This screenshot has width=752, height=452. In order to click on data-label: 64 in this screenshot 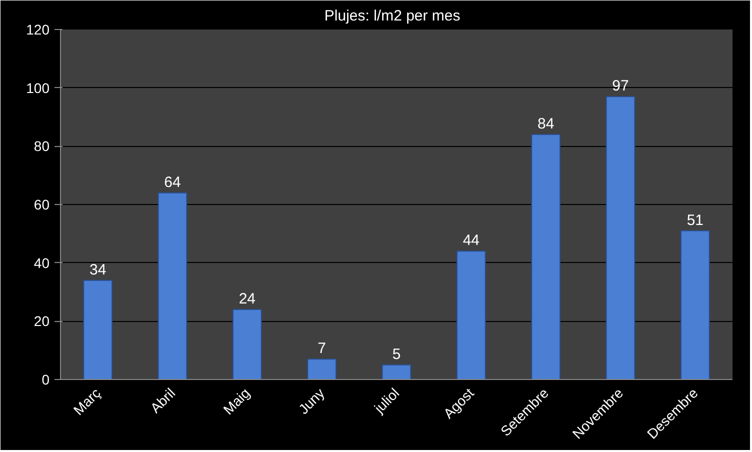, I will do `click(172, 182)`.